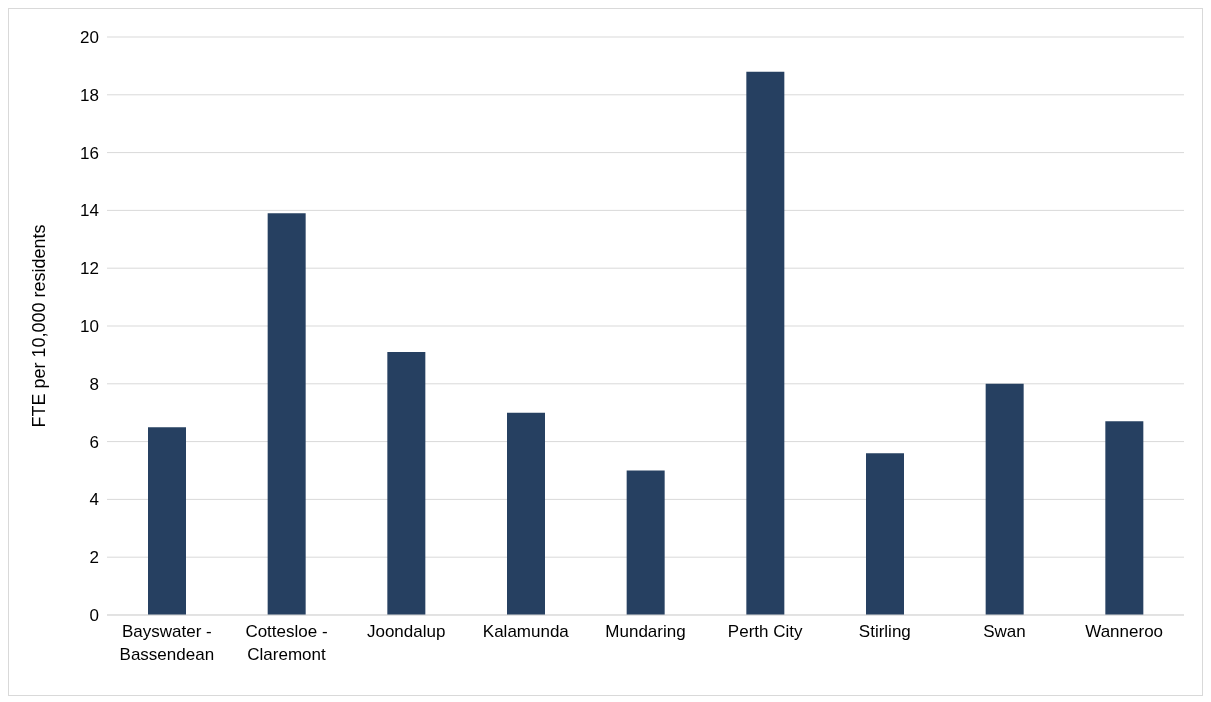 The height and width of the screenshot is (702, 1211). Describe the element at coordinates (1124, 631) in the screenshot. I see `x-tick-label: Wanneroo` at that location.